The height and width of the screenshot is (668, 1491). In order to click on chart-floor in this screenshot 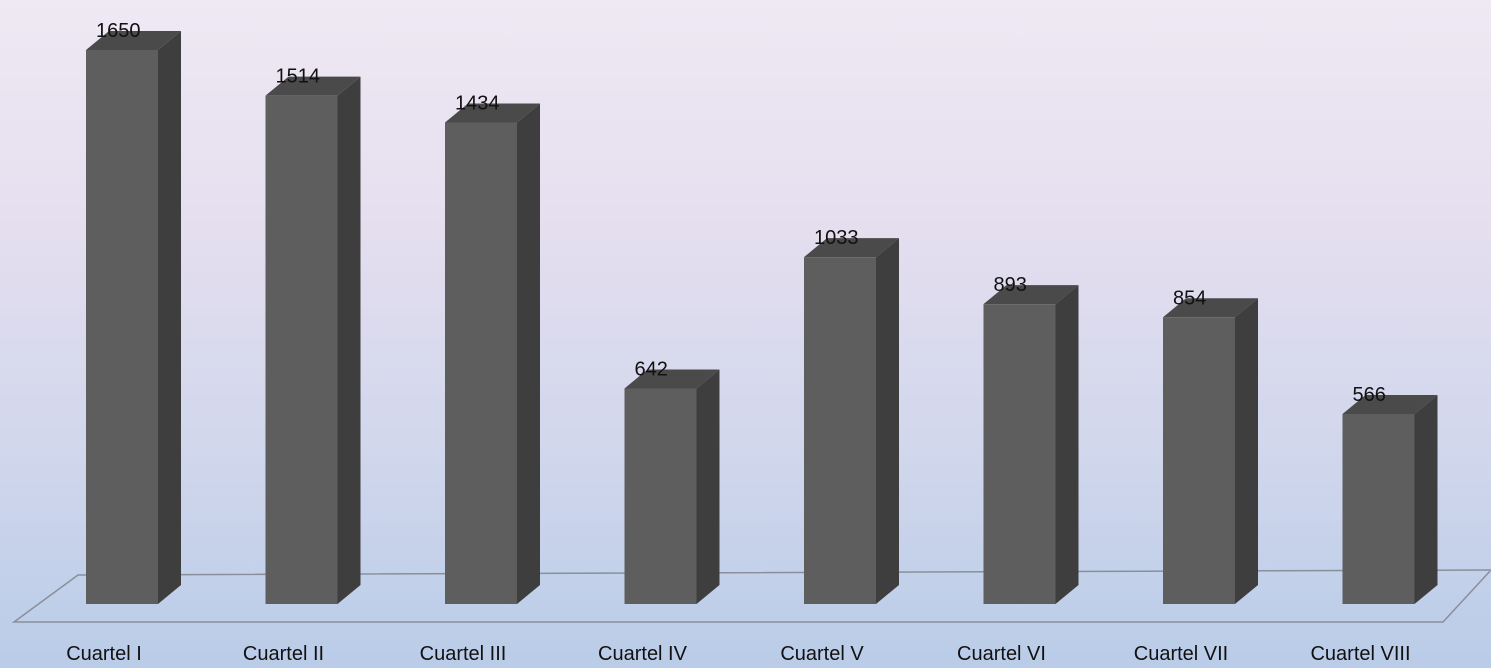, I will do `click(751, 596)`.